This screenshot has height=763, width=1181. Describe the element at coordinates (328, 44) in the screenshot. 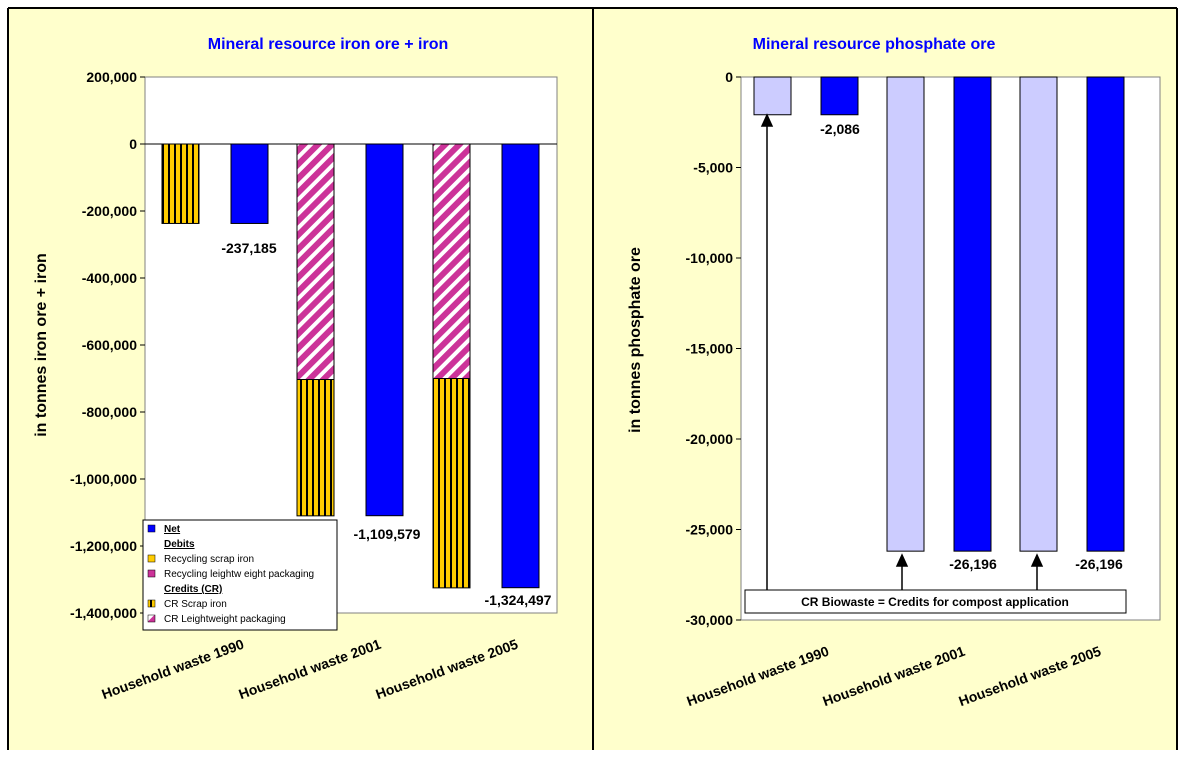

I see `left-chart-title: Mineral resource iron ore + iron` at that location.